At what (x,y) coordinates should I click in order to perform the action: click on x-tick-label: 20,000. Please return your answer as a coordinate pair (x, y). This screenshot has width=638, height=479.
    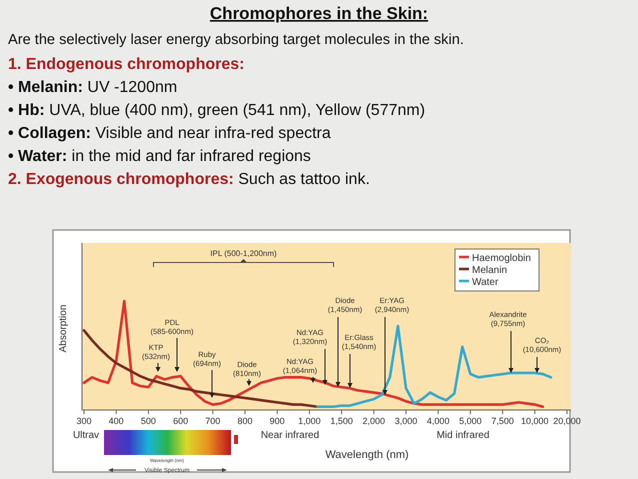
    Looking at the image, I should click on (567, 421).